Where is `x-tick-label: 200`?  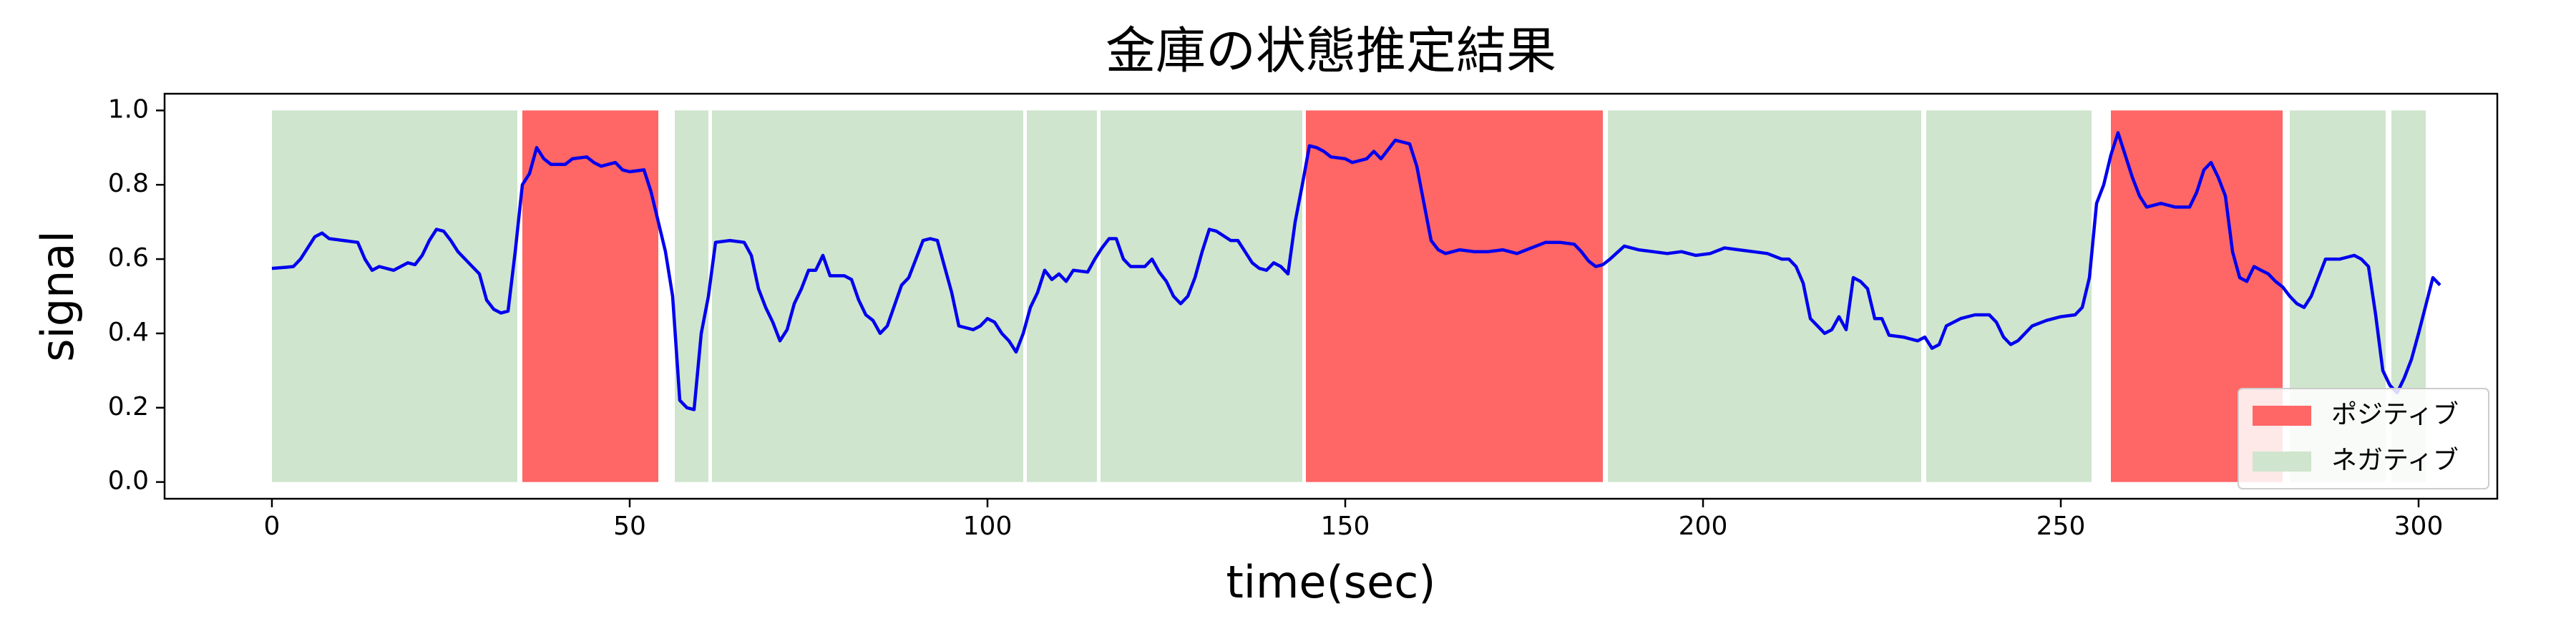
x-tick-label: 200 is located at coordinates (1703, 526).